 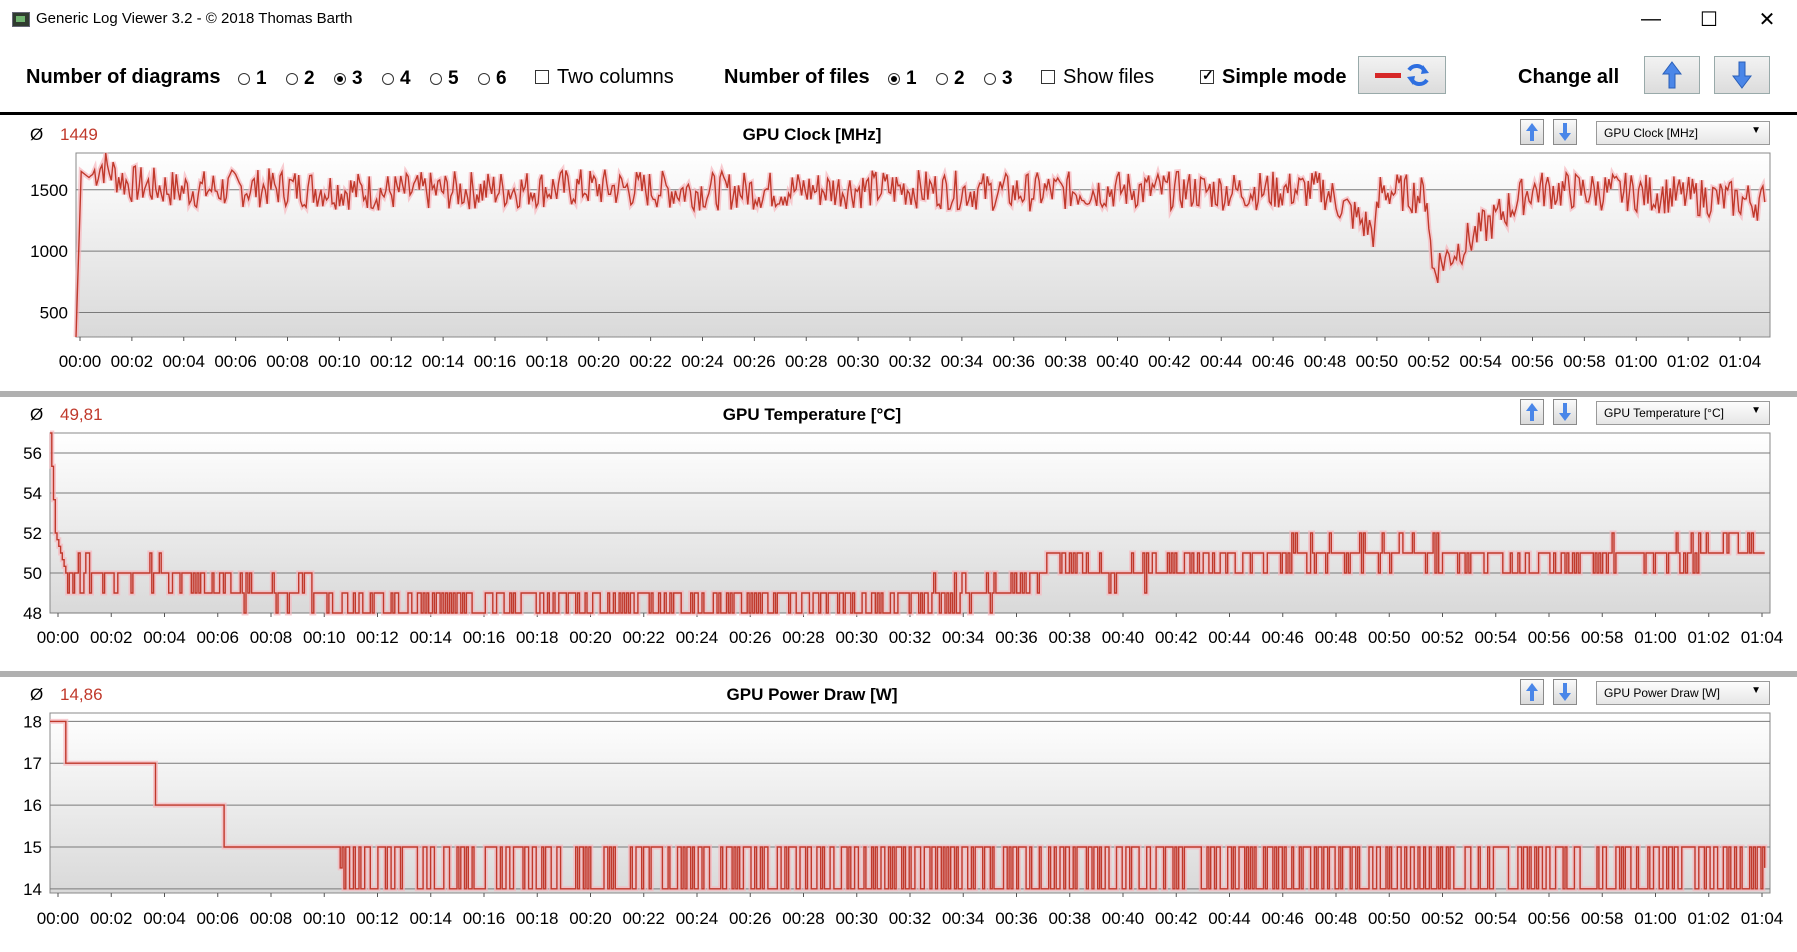 I want to click on x-tick-label: 01:02, so click(x=1708, y=918).